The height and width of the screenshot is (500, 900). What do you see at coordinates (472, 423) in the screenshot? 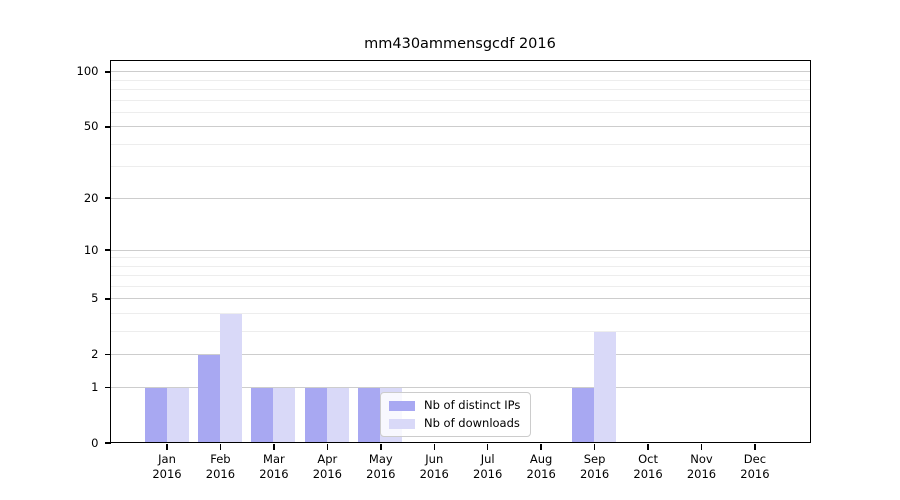
I see `legend-label-downloads: Nb of downloads` at bounding box center [472, 423].